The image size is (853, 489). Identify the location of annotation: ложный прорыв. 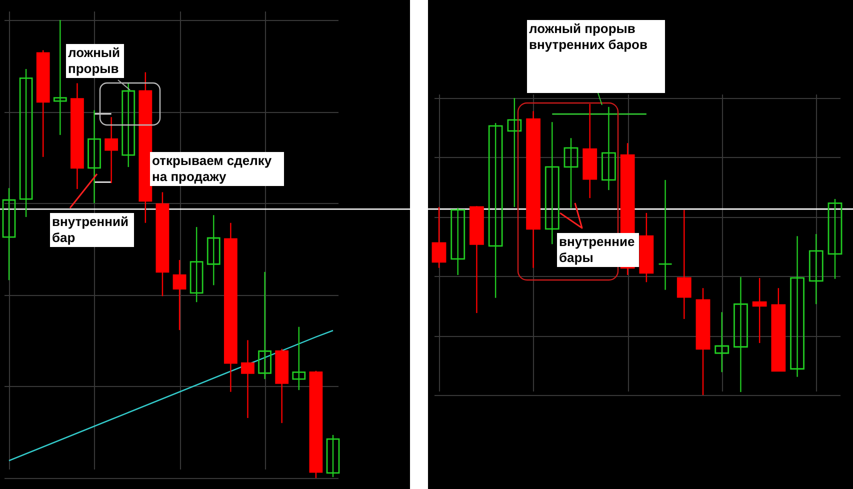
(95, 61).